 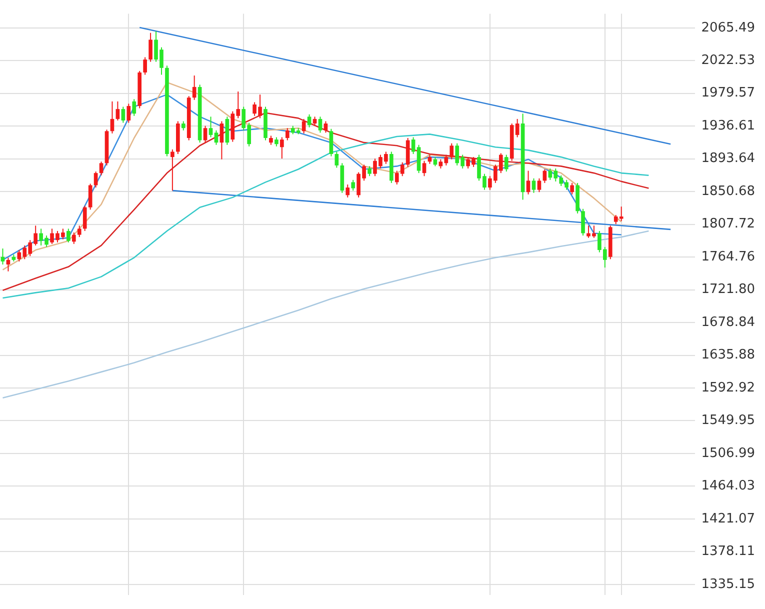 I want to click on y-tick-label: 1936.61, so click(x=728, y=126).